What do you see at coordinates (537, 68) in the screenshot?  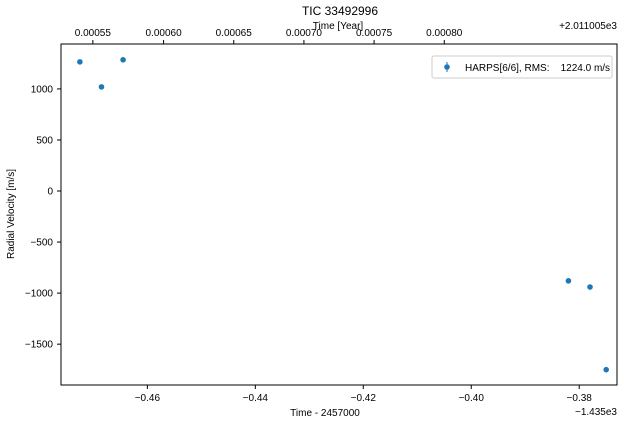 I see `legend-label: HARPS[6/6], RMS: 1224.0 m/s` at bounding box center [537, 68].